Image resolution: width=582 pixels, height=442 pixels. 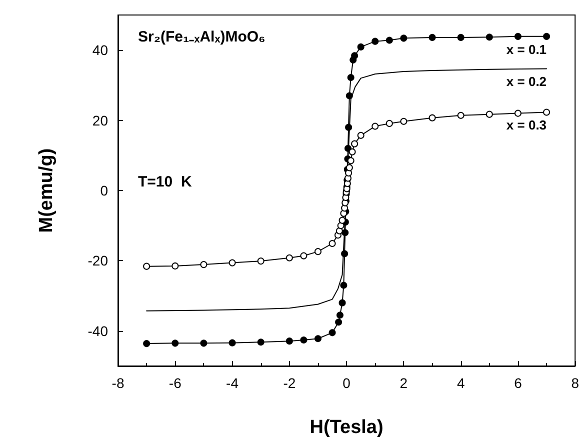 What do you see at coordinates (526, 82) in the screenshot?
I see `series-label: x = 0.2` at bounding box center [526, 82].